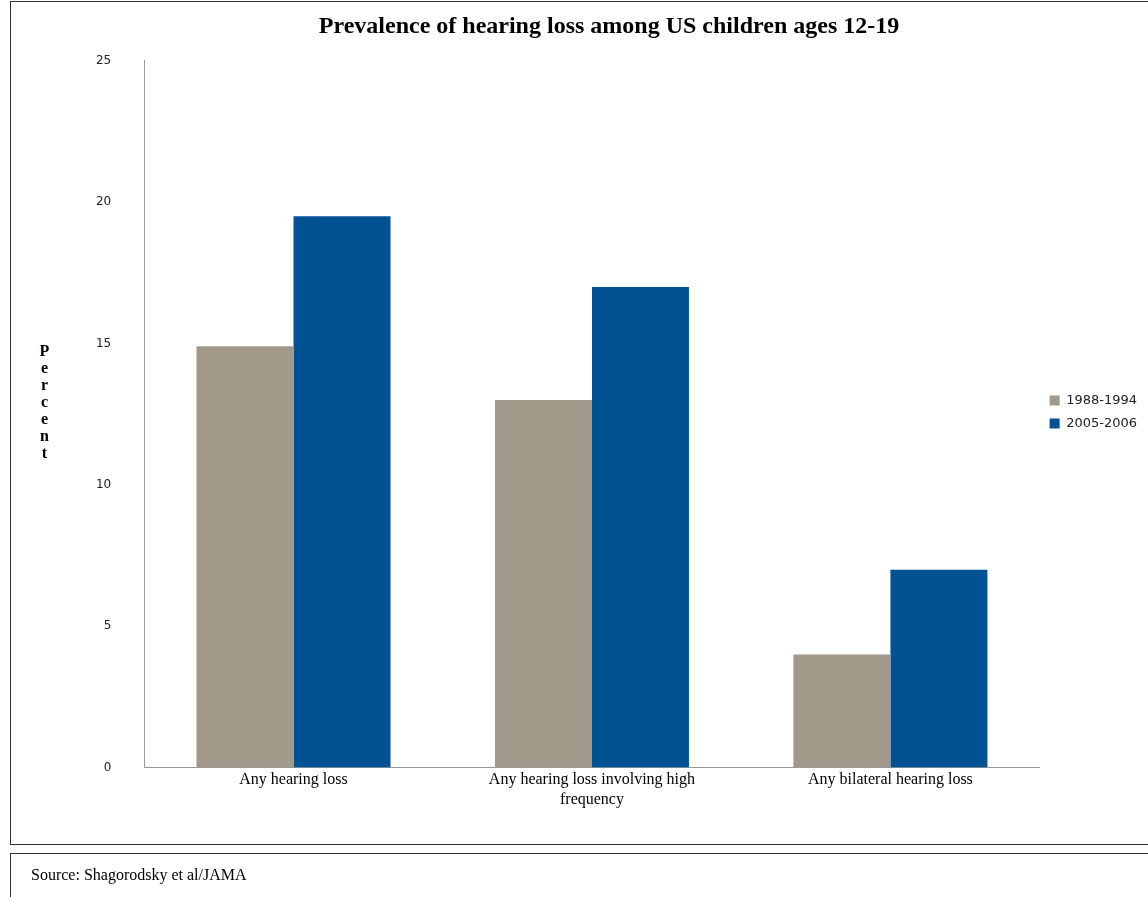 The height and width of the screenshot is (897, 1148). Describe the element at coordinates (1101, 399) in the screenshot. I see `legend-label: 1988-1994` at that location.